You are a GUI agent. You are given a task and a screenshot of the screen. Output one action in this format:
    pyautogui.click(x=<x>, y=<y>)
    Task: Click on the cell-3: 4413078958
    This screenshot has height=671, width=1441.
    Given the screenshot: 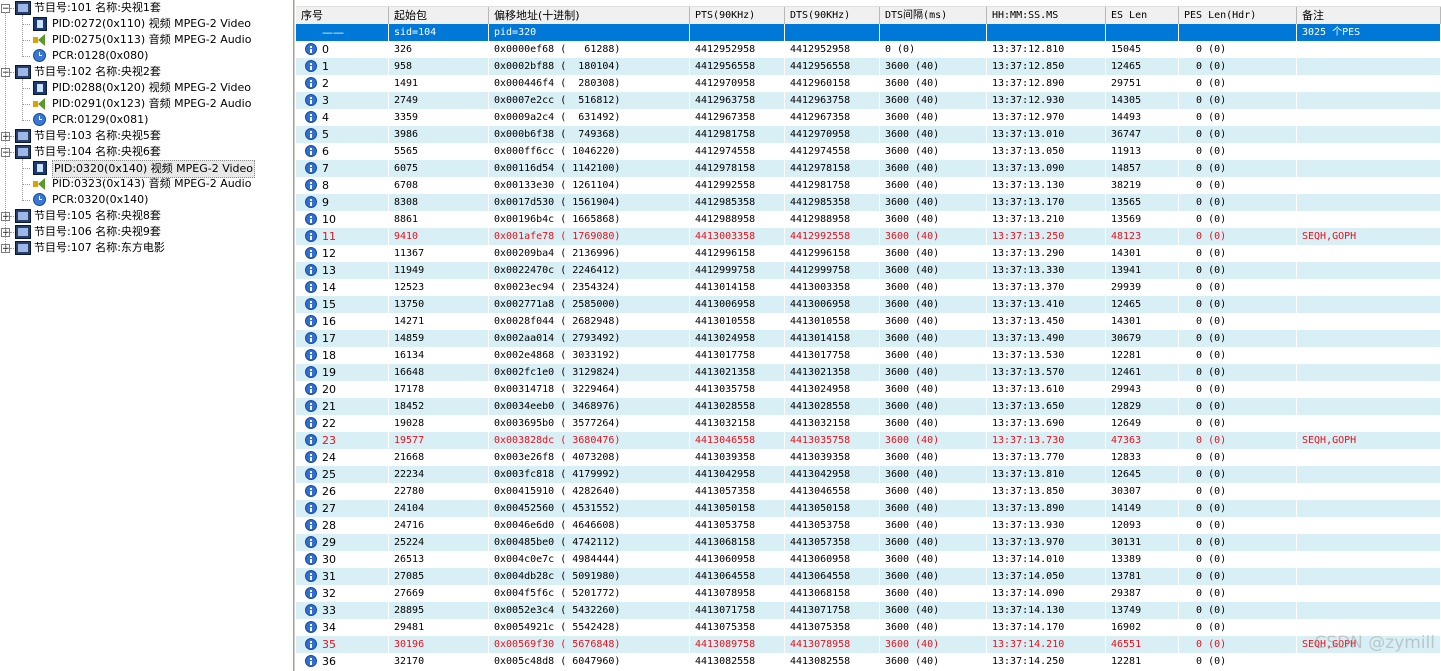 What is the action you would take?
    pyautogui.click(x=737, y=593)
    